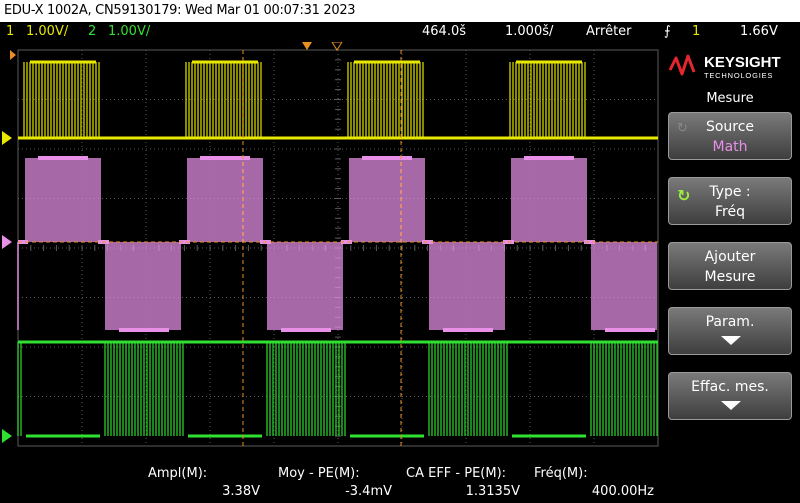 The image size is (800, 503). Describe the element at coordinates (742, 62) in the screenshot. I see `brand-name: KEYSIGHT` at that location.